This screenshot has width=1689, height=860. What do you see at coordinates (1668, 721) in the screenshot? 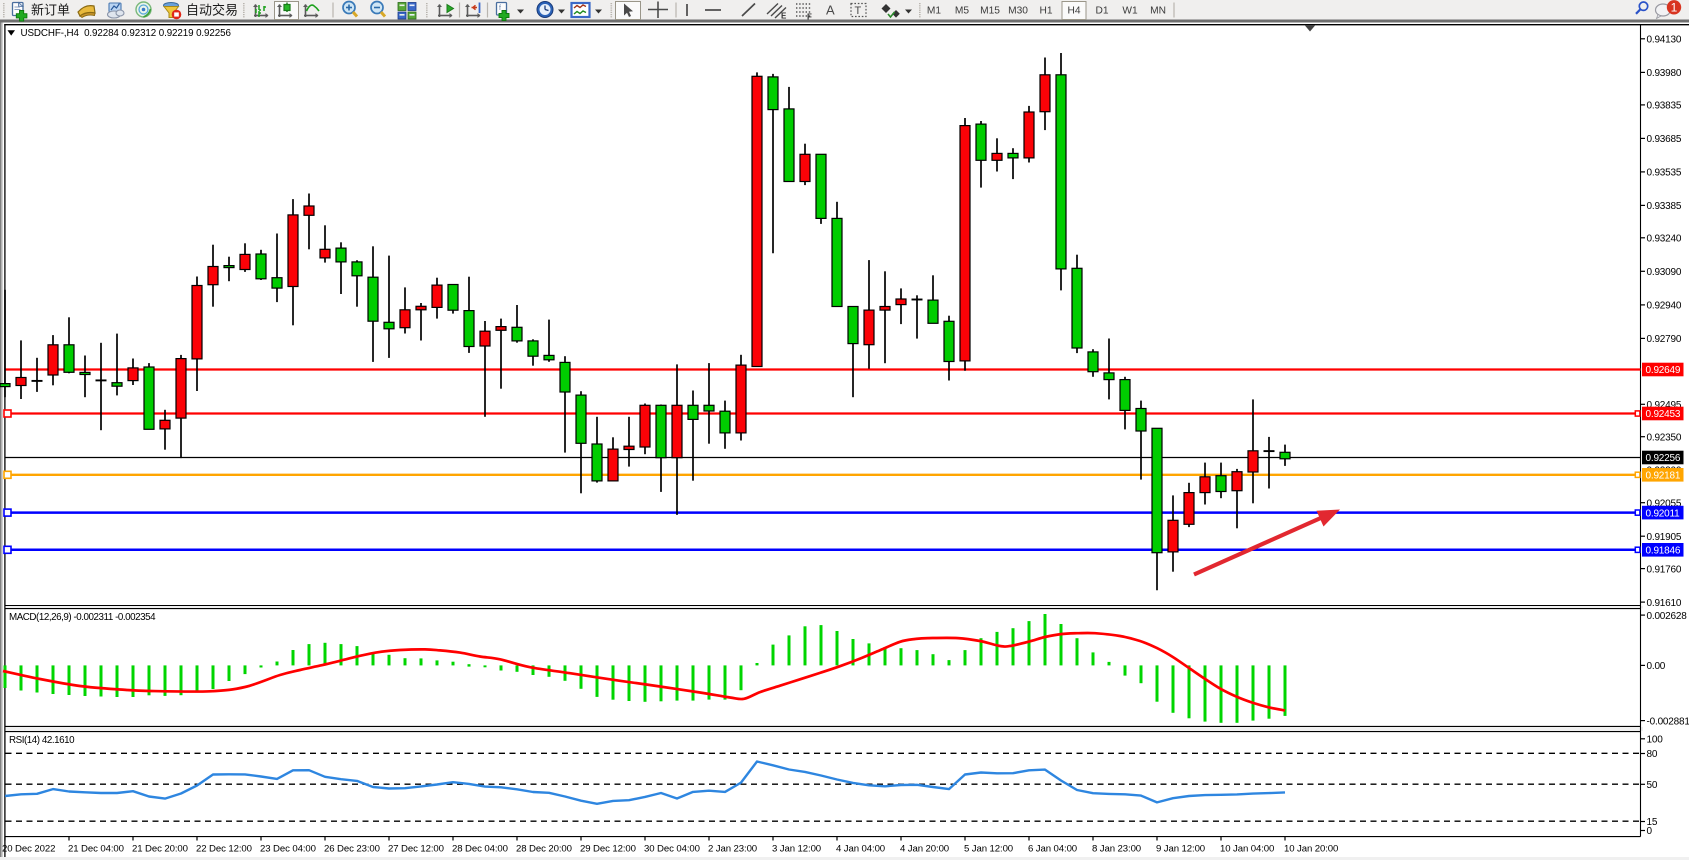
I see `svg-text: -0.002881` at bounding box center [1668, 721].